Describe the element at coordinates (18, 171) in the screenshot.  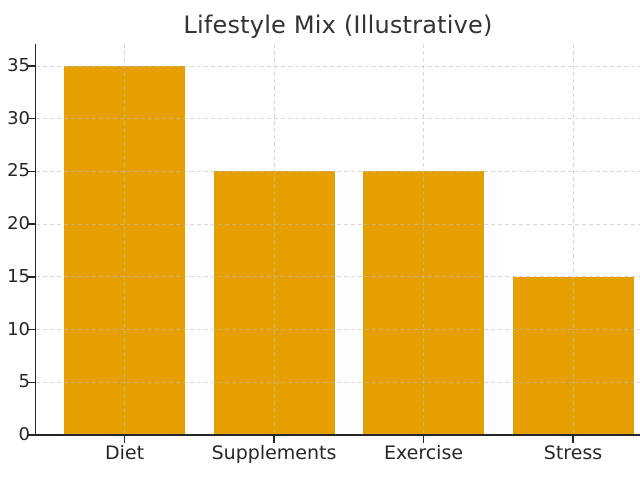
I see `y-tick-label: 25` at that location.